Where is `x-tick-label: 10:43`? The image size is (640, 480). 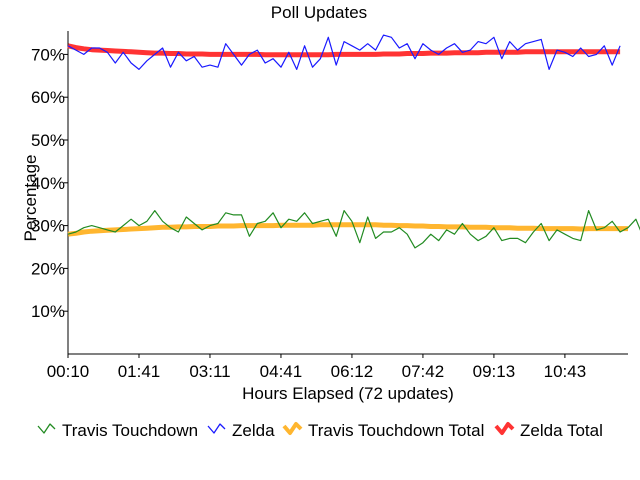 x-tick-label: 10:43 is located at coordinates (565, 371).